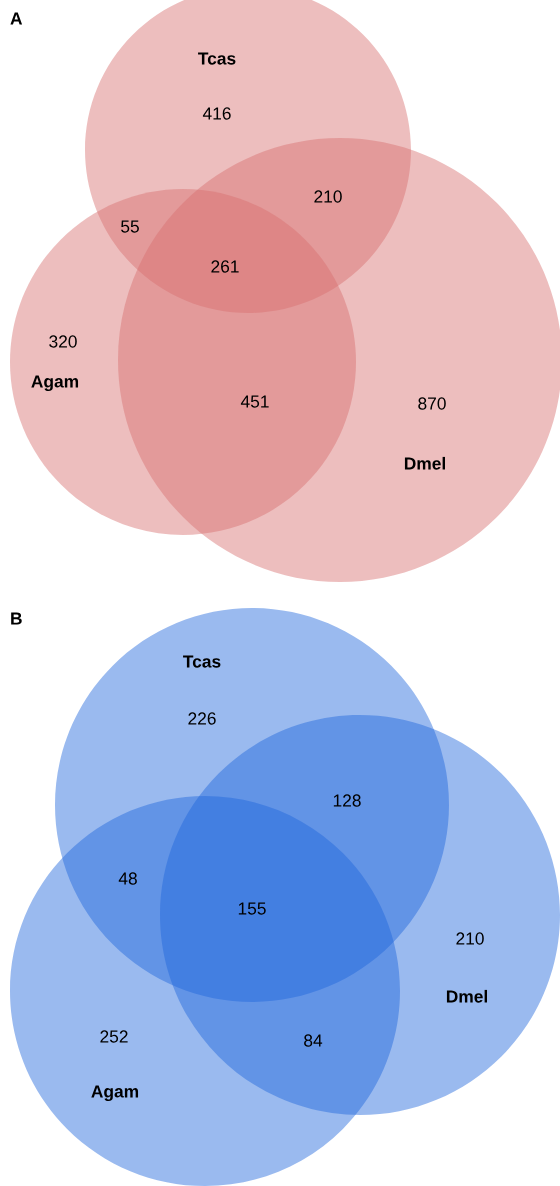  I want to click on data-label: 252, so click(114, 1036).